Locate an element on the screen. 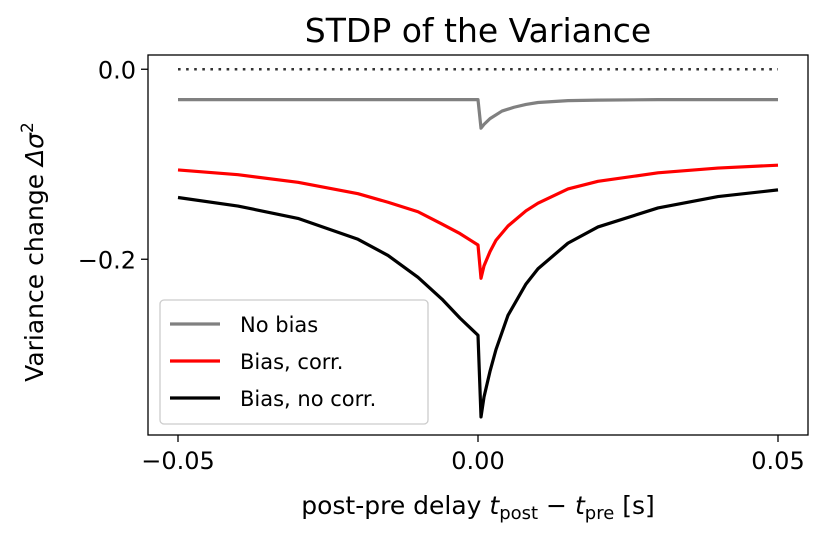  legend-box is located at coordinates (294, 362).